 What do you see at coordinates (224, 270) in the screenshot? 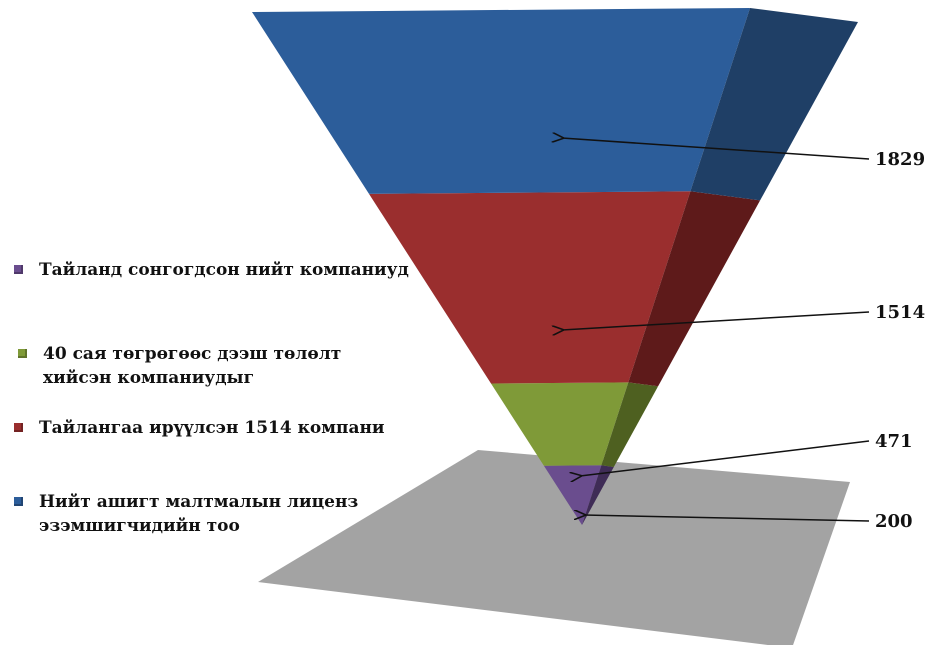
I see `legend-label: Тайланд сонгогдсон нийт компаниуд` at bounding box center [224, 270].